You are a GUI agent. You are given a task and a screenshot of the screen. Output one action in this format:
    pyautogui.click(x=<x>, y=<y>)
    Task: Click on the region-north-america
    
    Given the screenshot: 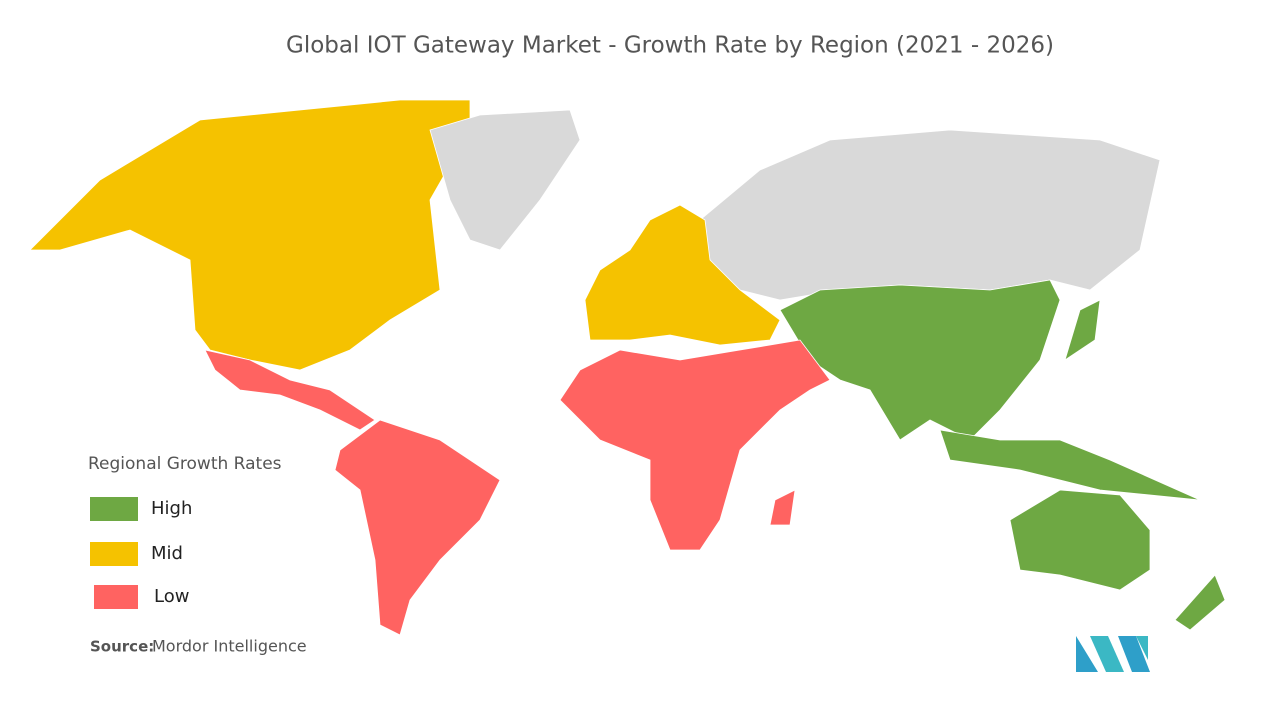 What is the action you would take?
    pyautogui.click(x=250, y=235)
    